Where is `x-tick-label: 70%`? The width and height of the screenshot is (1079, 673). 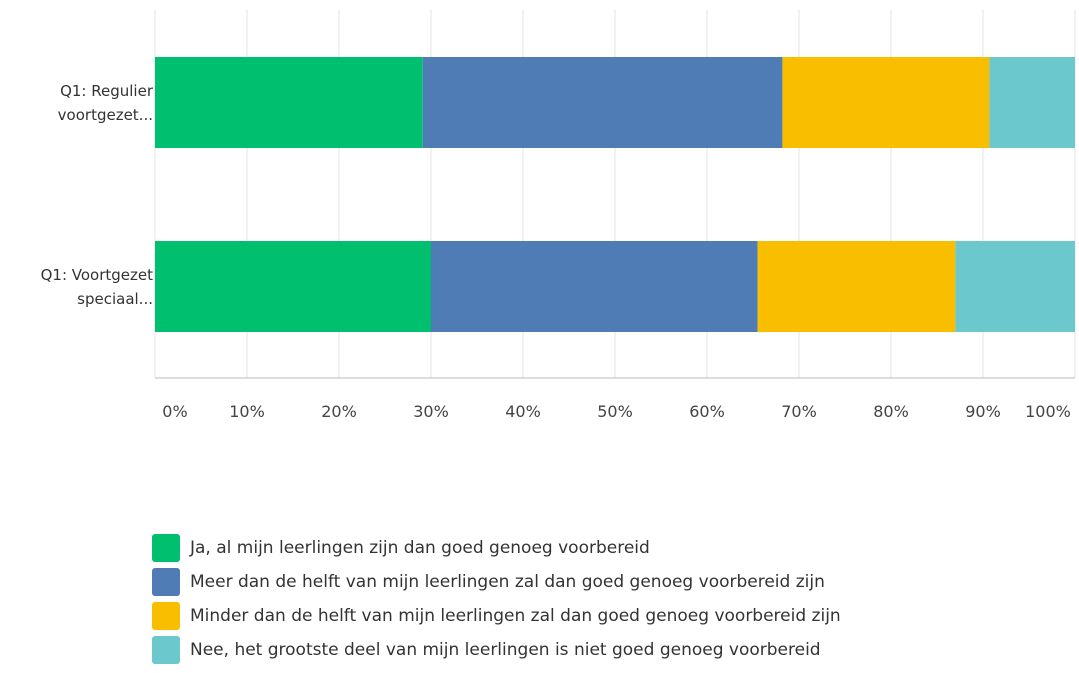
x-tick-label: 70% is located at coordinates (799, 411).